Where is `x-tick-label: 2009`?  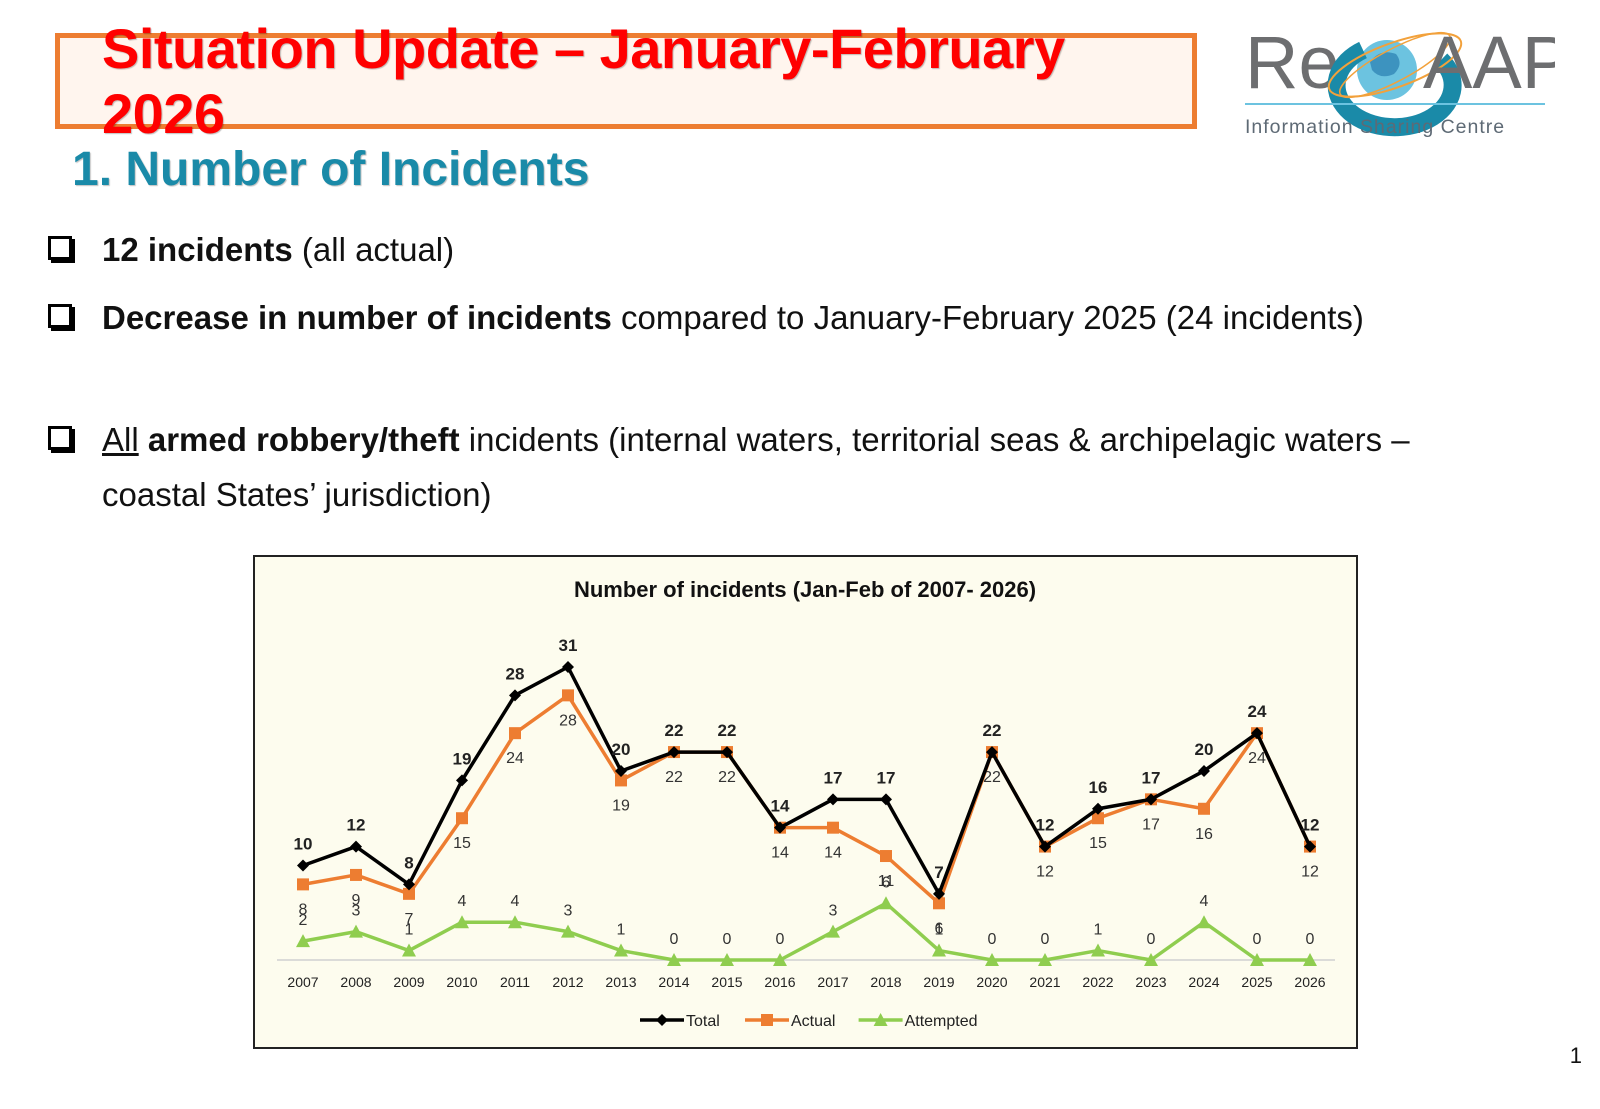
x-tick-label: 2009 is located at coordinates (408, 982).